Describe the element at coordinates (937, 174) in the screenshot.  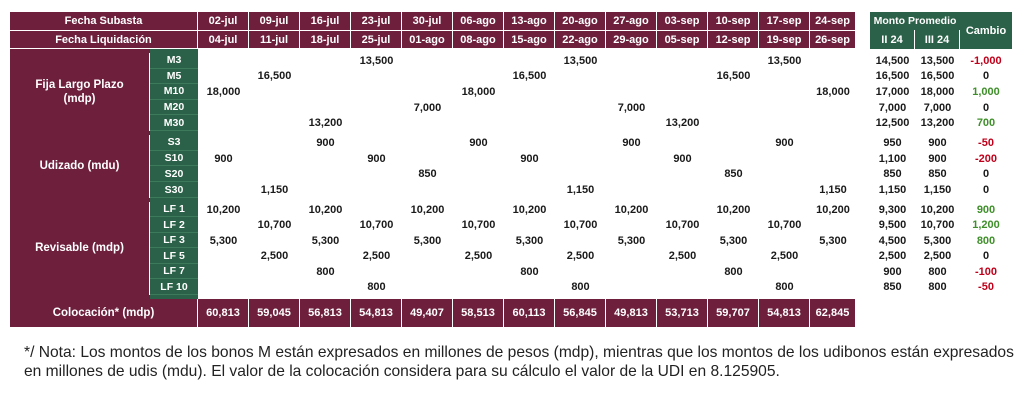
I see `iii-24-value: 850` at that location.